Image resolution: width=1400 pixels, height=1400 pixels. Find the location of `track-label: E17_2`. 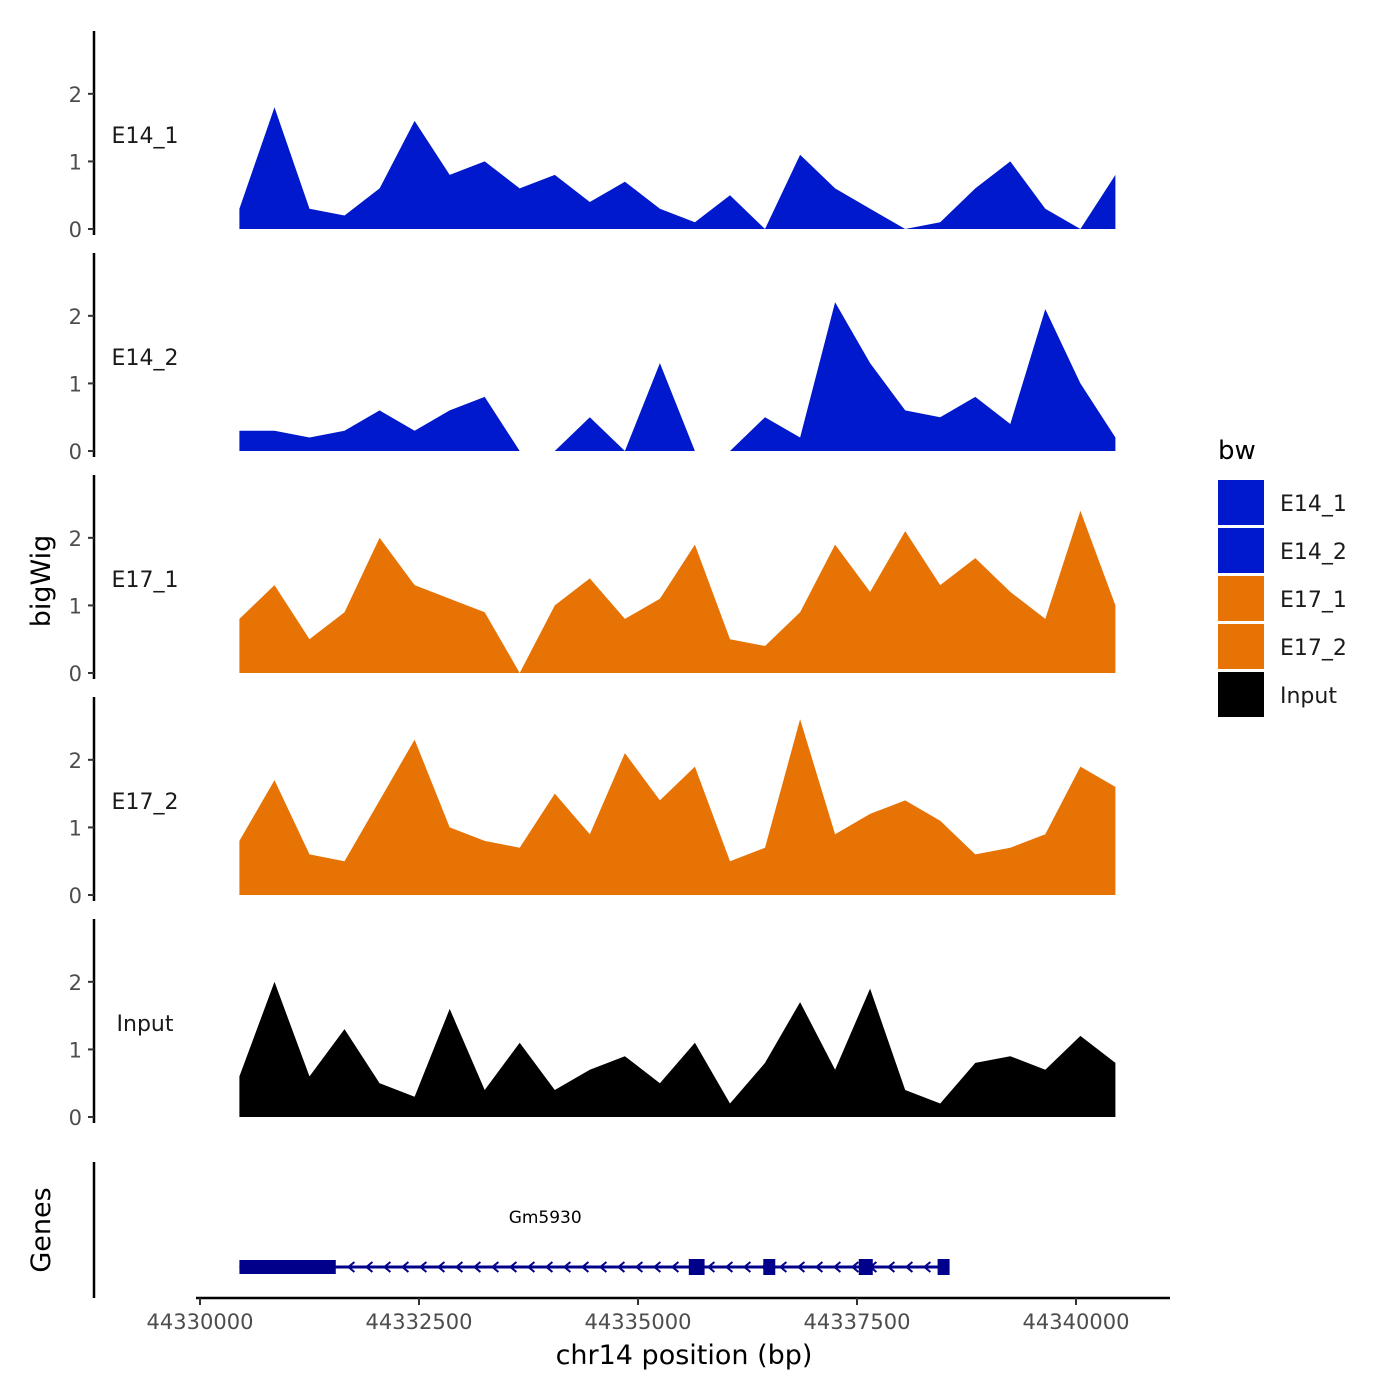

track-label: E17_2 is located at coordinates (145, 802).